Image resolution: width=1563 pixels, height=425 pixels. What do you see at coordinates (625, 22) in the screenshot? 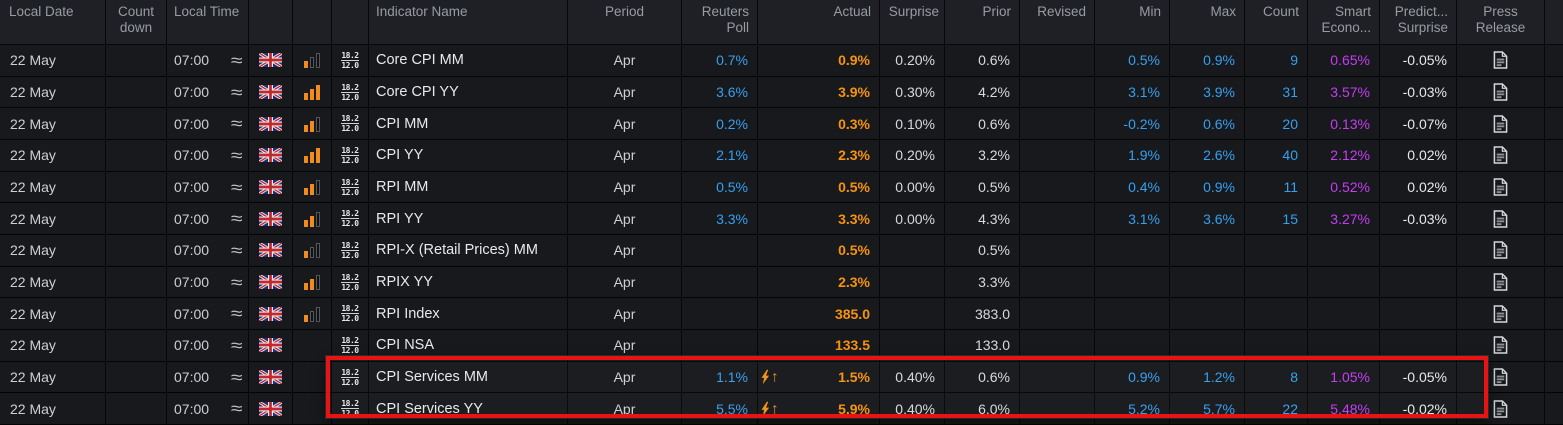
I see `col-header-period: Period` at bounding box center [625, 22].